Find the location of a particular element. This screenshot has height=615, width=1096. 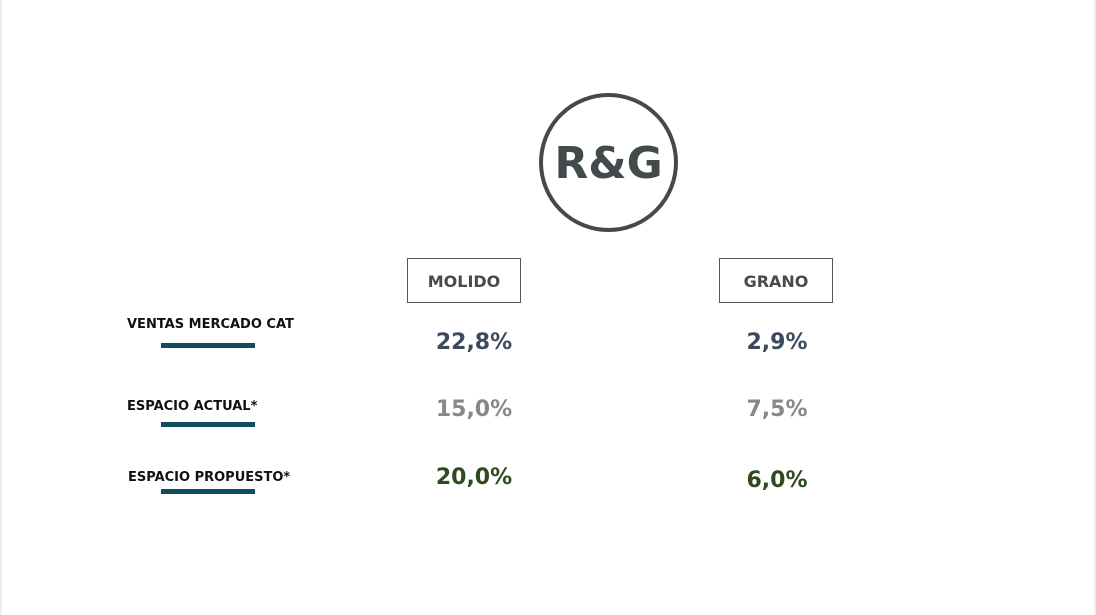

value-grano-espacio-propuesto: 6,0% is located at coordinates (777, 480).